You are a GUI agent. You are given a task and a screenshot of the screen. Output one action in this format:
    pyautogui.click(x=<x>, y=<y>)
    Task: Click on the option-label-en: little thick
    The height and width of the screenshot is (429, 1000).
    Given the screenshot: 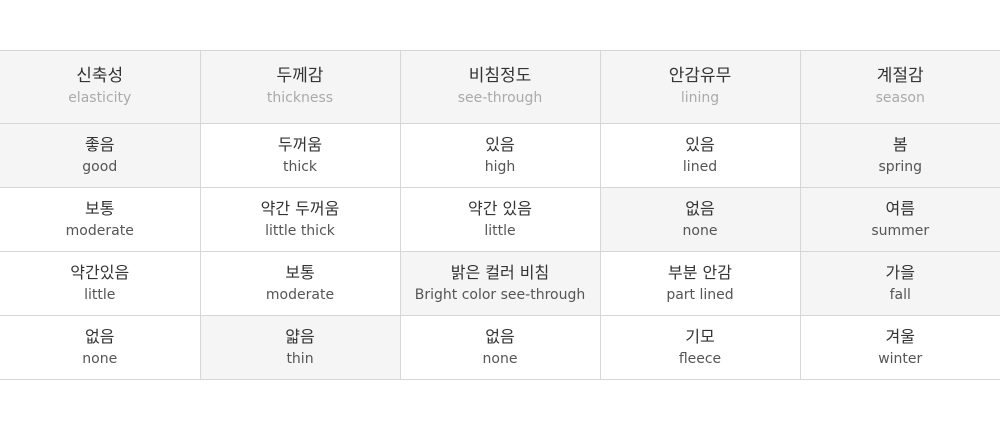 What is the action you would take?
    pyautogui.click(x=300, y=230)
    